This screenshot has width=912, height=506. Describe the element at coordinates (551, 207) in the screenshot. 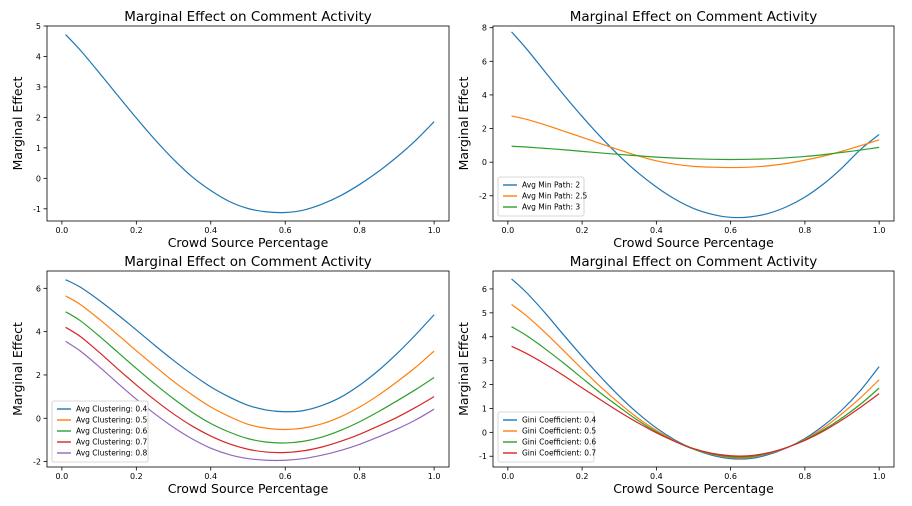

I see `legend-entry: Avg Min Path: 3` at that location.